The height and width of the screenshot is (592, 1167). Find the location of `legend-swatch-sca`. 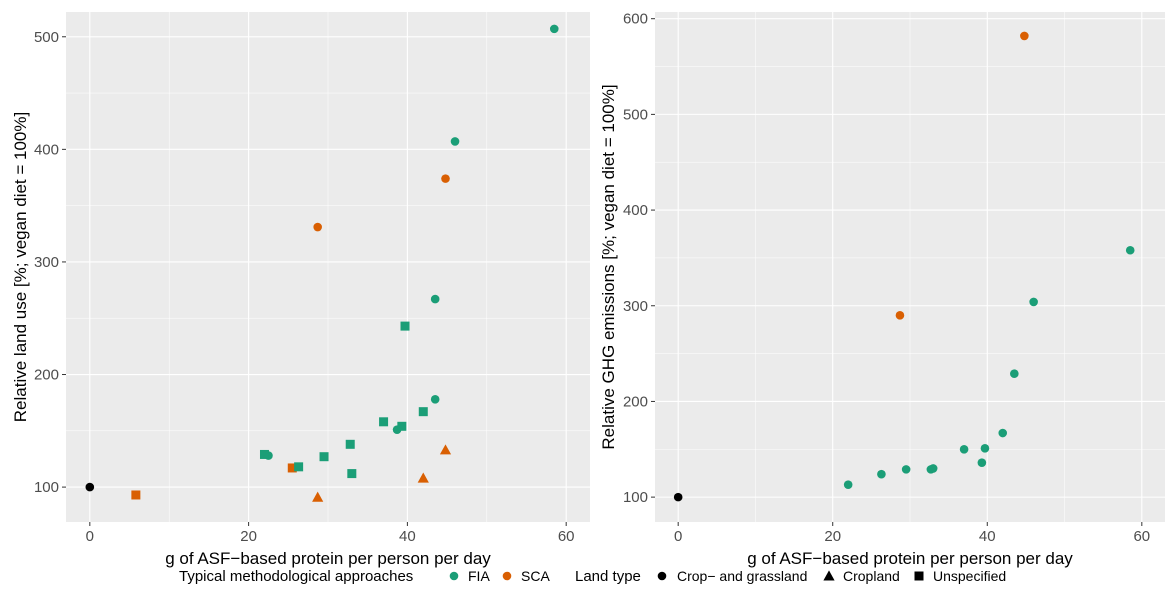

legend-swatch-sca is located at coordinates (507, 576).